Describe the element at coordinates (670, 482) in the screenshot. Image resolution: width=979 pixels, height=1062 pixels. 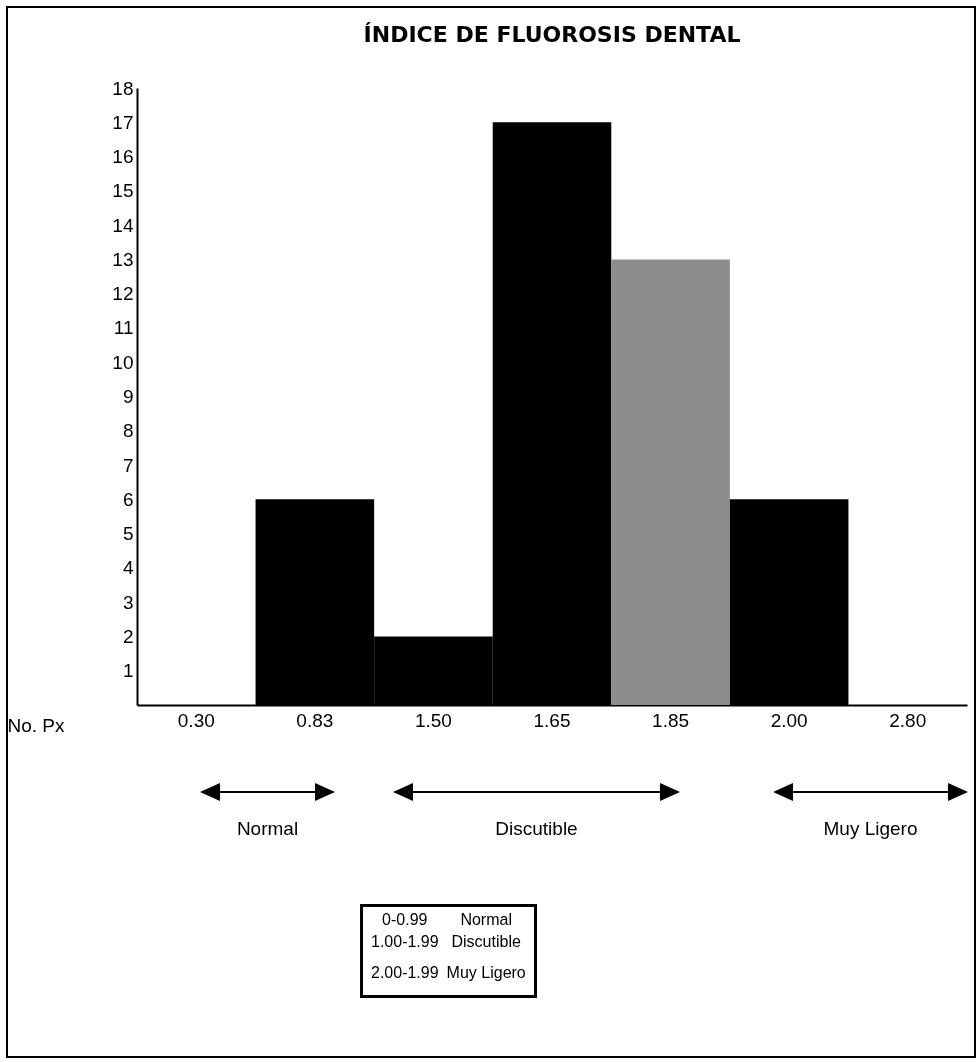
I see `bar` at that location.